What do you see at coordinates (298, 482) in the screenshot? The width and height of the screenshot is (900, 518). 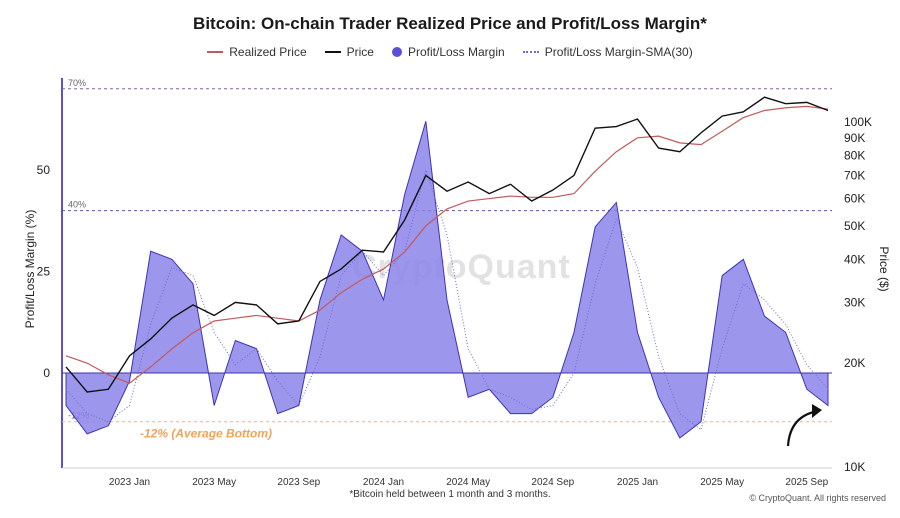 I see `x-tick: 2023 Sep` at bounding box center [298, 482].